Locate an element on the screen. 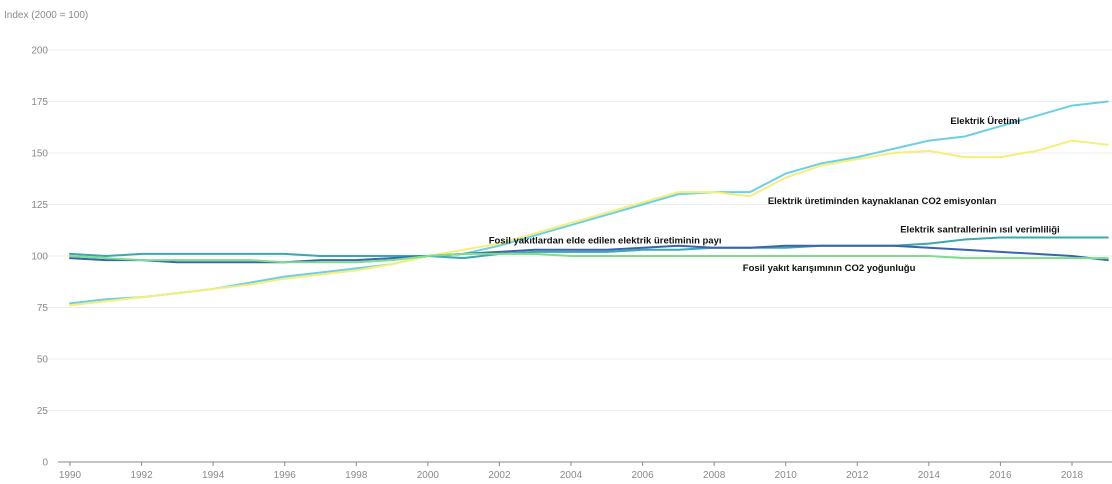 This screenshot has height=484, width=1112. x-tick-label: 2018 is located at coordinates (1072, 475).